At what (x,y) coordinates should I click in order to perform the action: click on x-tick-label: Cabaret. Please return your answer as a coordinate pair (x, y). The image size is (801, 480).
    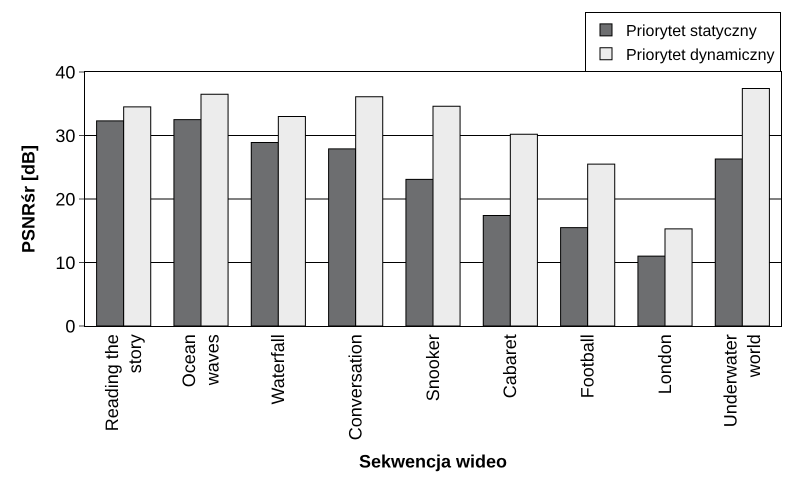
    Looking at the image, I should click on (510, 366).